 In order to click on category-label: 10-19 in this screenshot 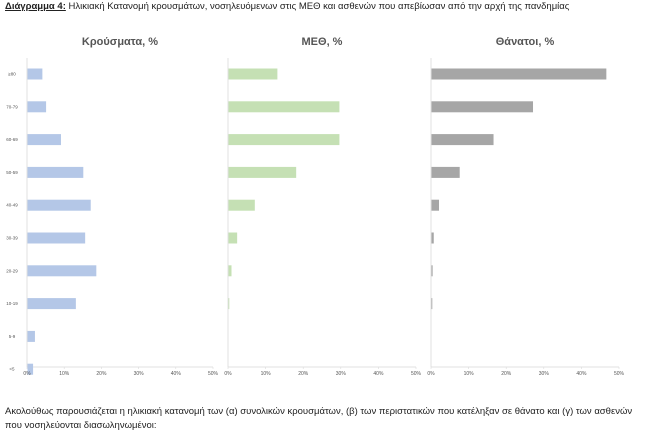, I will do `click(12, 303)`.